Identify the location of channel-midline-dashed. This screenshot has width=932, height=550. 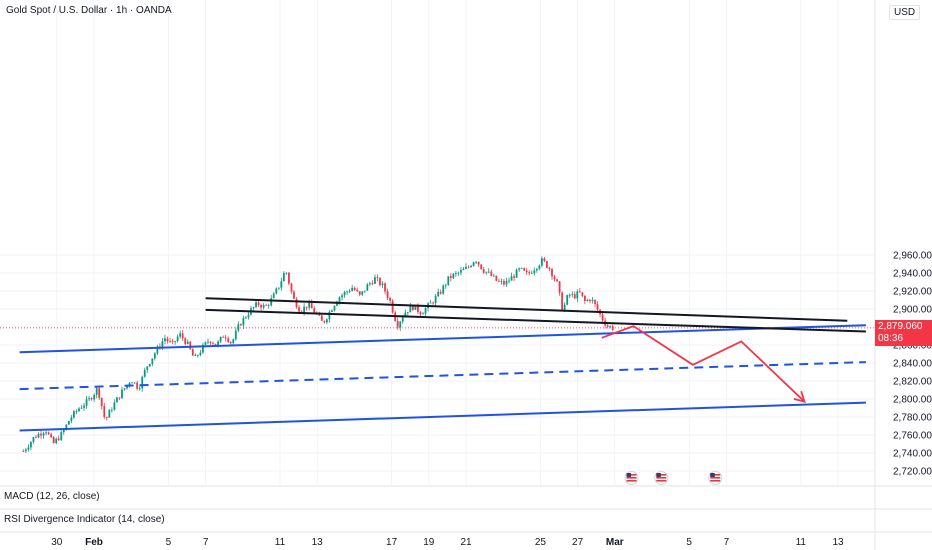
(442, 376).